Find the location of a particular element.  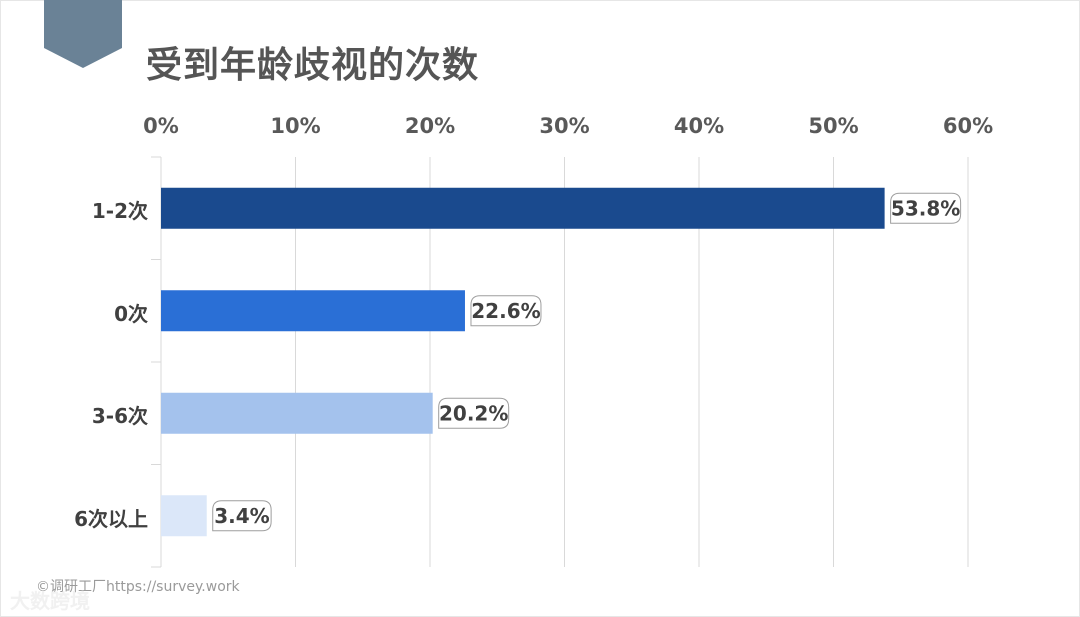

x-tick-label: 50% is located at coordinates (833, 126).